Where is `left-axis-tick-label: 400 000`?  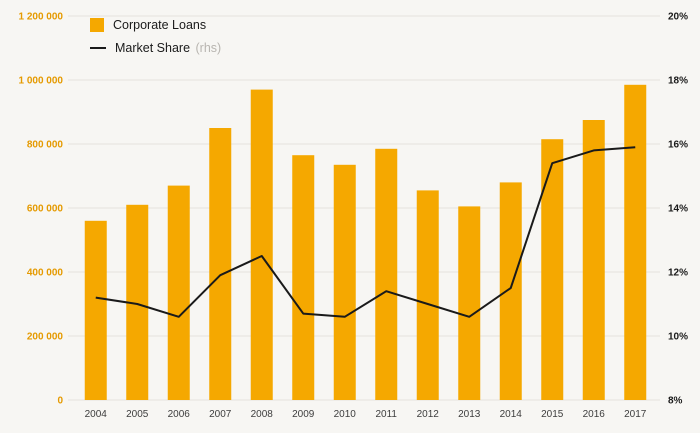 left-axis-tick-label: 400 000 is located at coordinates (45, 273).